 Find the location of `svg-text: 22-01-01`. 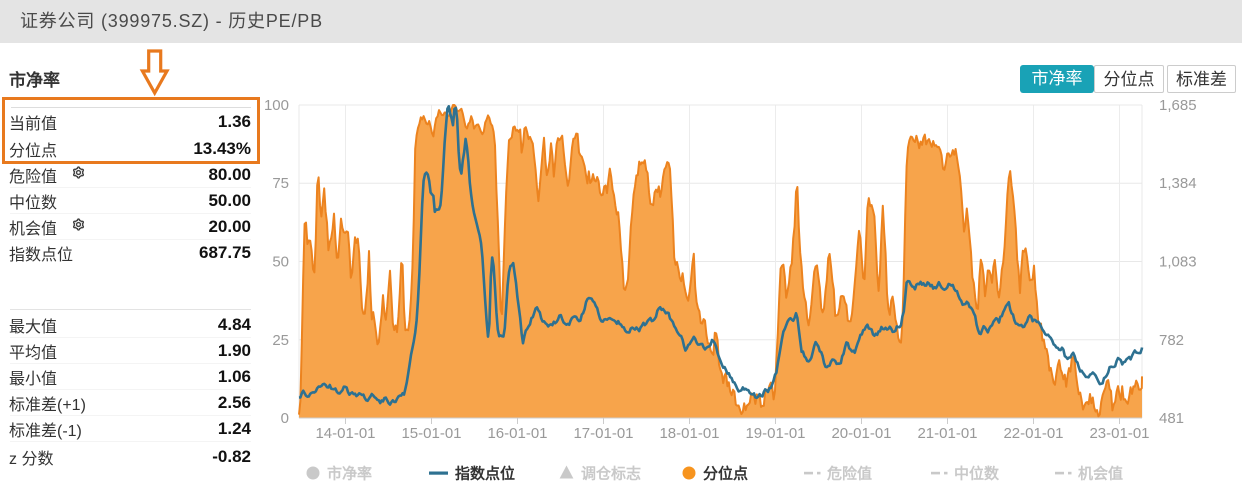

svg-text: 22-01-01 is located at coordinates (1033, 433).